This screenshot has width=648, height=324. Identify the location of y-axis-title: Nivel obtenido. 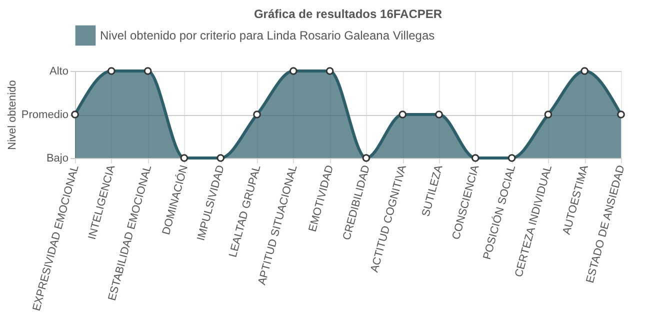
(12, 115).